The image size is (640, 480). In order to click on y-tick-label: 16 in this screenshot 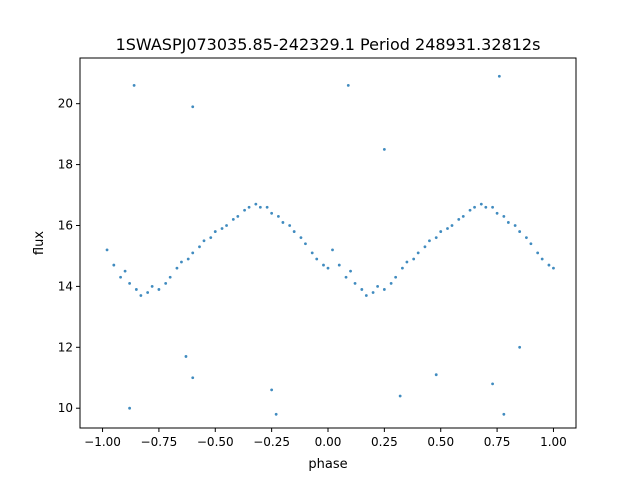, I will do `click(65, 225)`.